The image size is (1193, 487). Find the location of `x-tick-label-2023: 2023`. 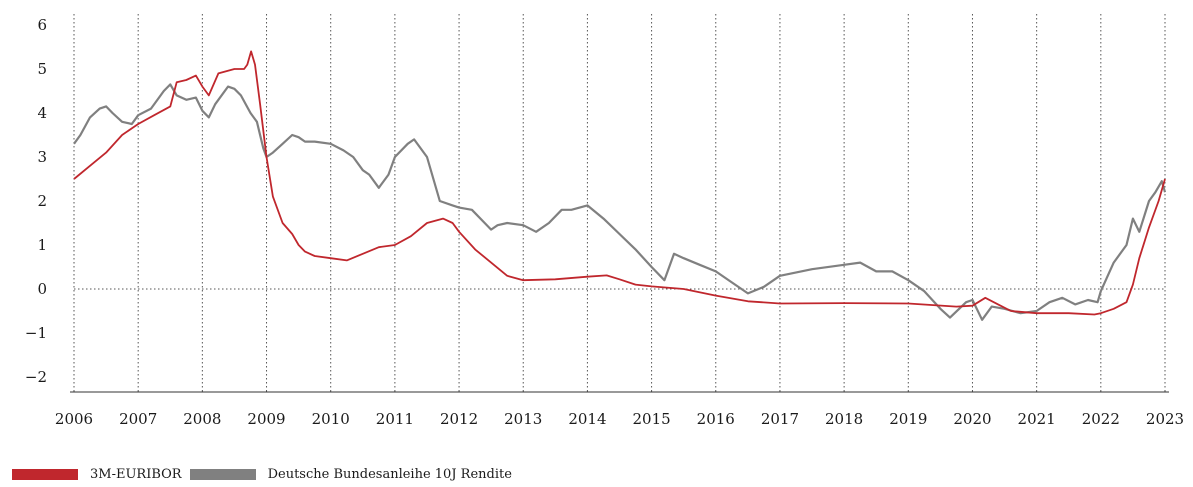

x-tick-label-2023: 2023 is located at coordinates (1165, 419).